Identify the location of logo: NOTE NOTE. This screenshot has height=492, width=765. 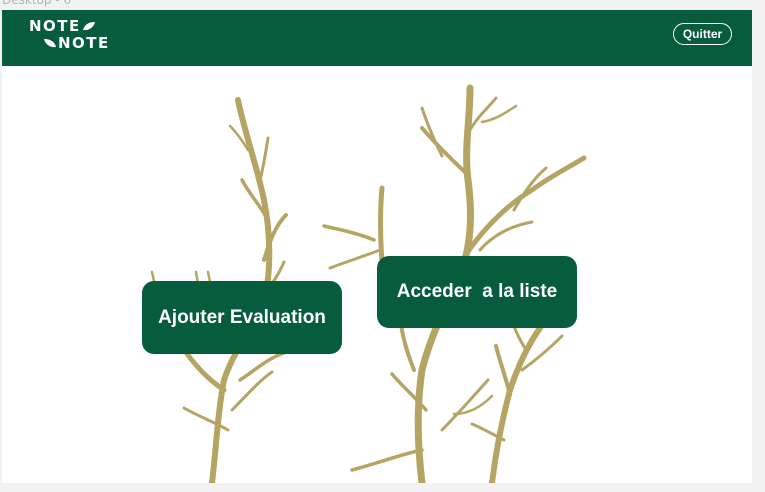
(69, 35).